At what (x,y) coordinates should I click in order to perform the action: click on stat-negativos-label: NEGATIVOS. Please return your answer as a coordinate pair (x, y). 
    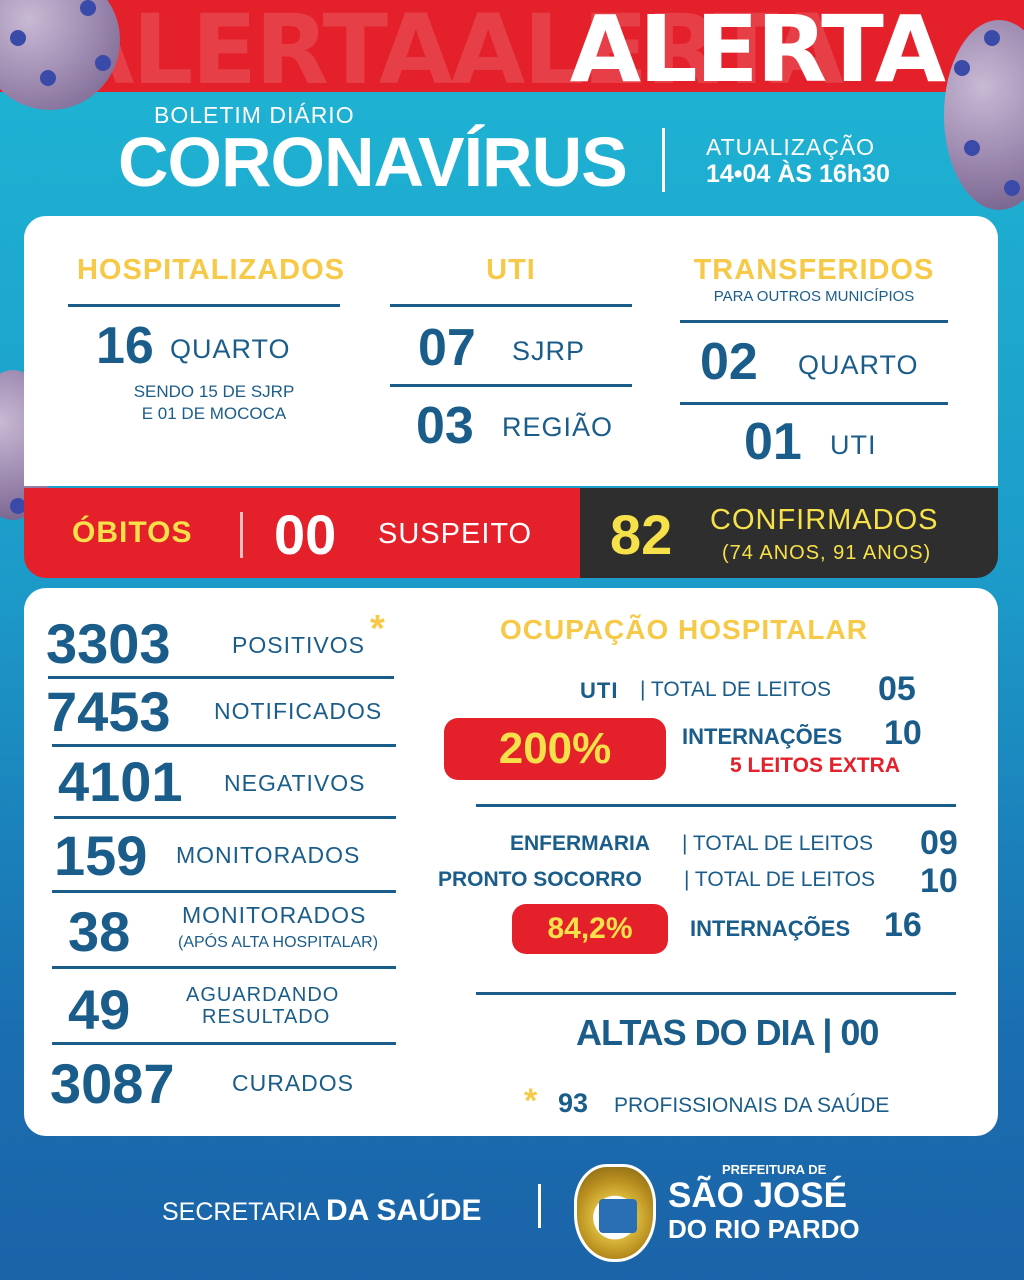
    Looking at the image, I should click on (295, 783).